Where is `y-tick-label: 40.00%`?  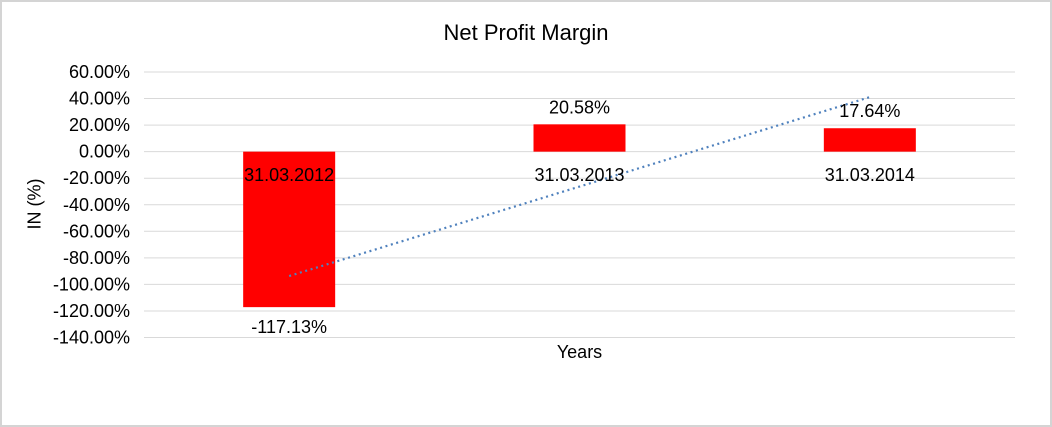 y-tick-label: 40.00% is located at coordinates (99, 99).